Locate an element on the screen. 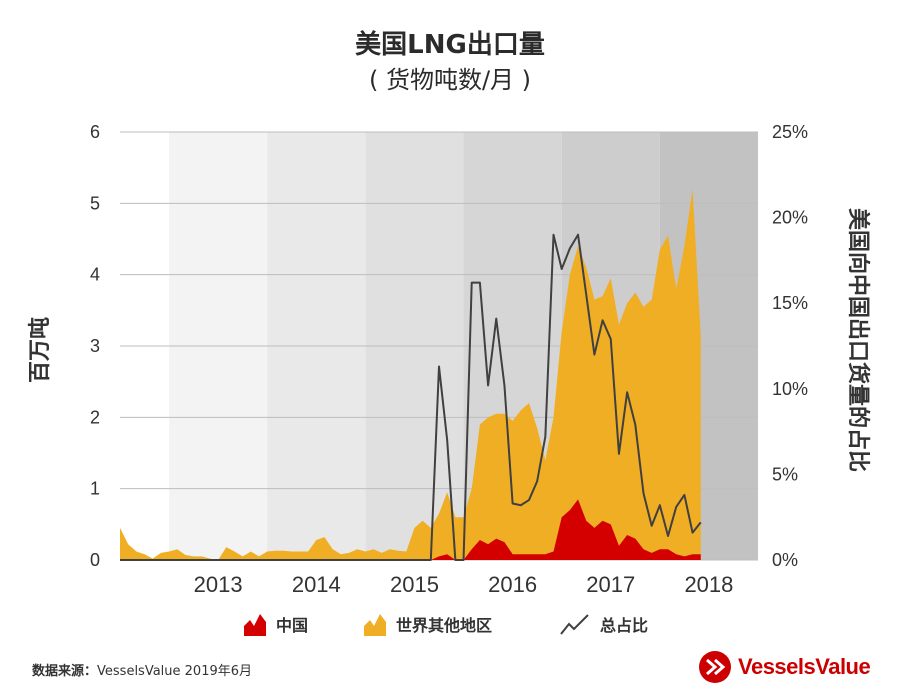 The width and height of the screenshot is (900, 700). legend-swatch-china is located at coordinates (255, 625).